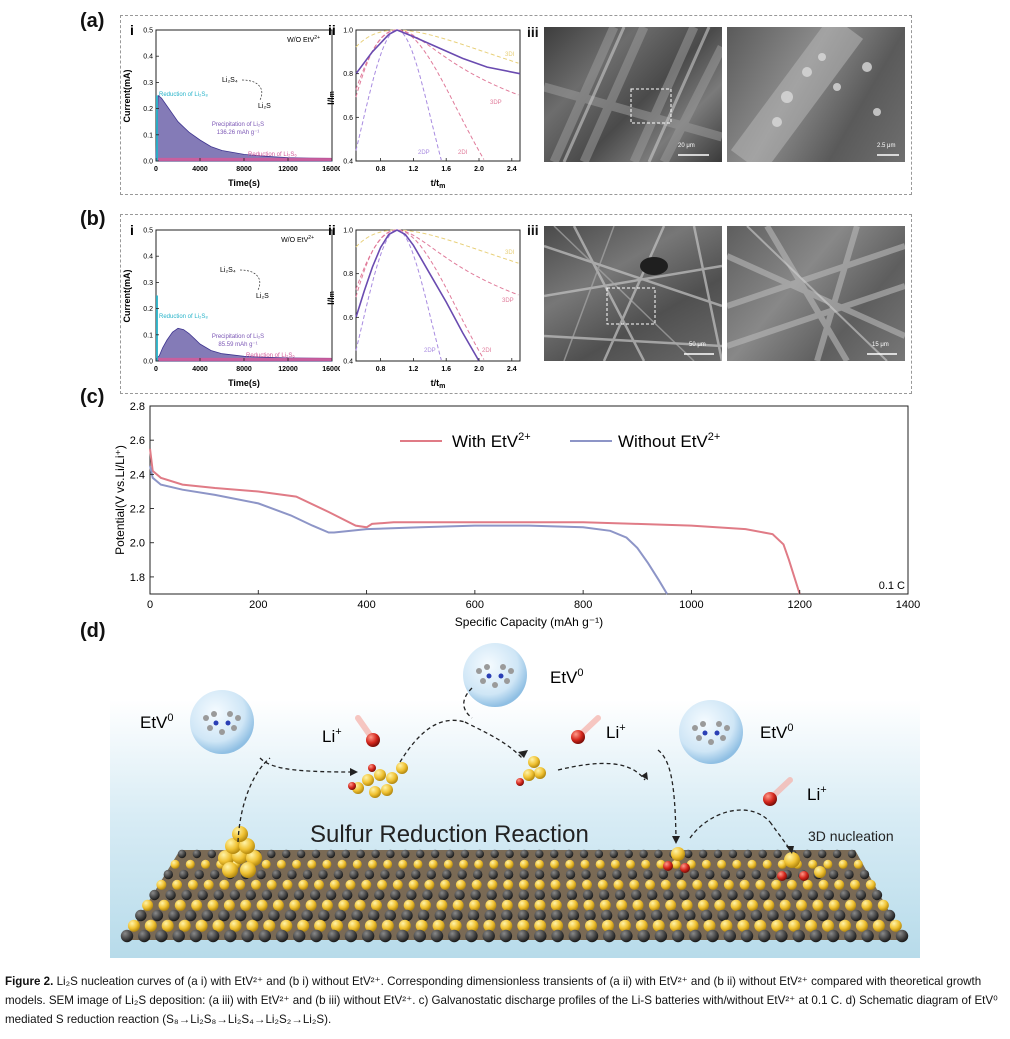 Image resolution: width=1010 pixels, height=1039 pixels. Describe the element at coordinates (446, 169) in the screenshot. I see `x-tick-label: 1.6` at that location.